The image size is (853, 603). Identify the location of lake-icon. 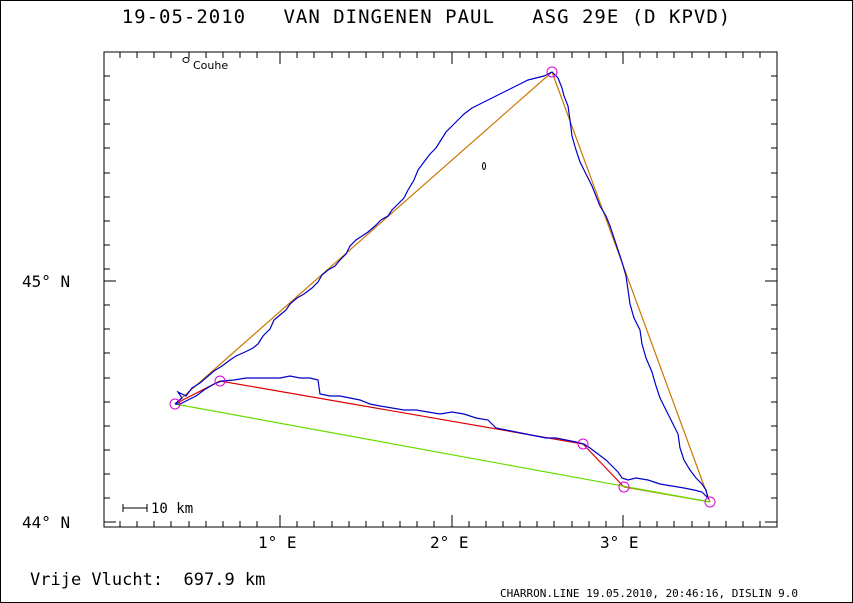
(484, 166).